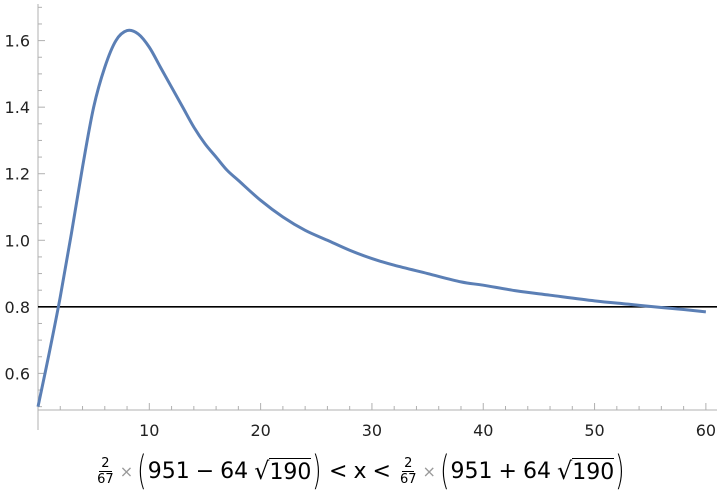  What do you see at coordinates (142, 471) in the screenshot?
I see `caption-left-open-paren: (` at bounding box center [142, 471].